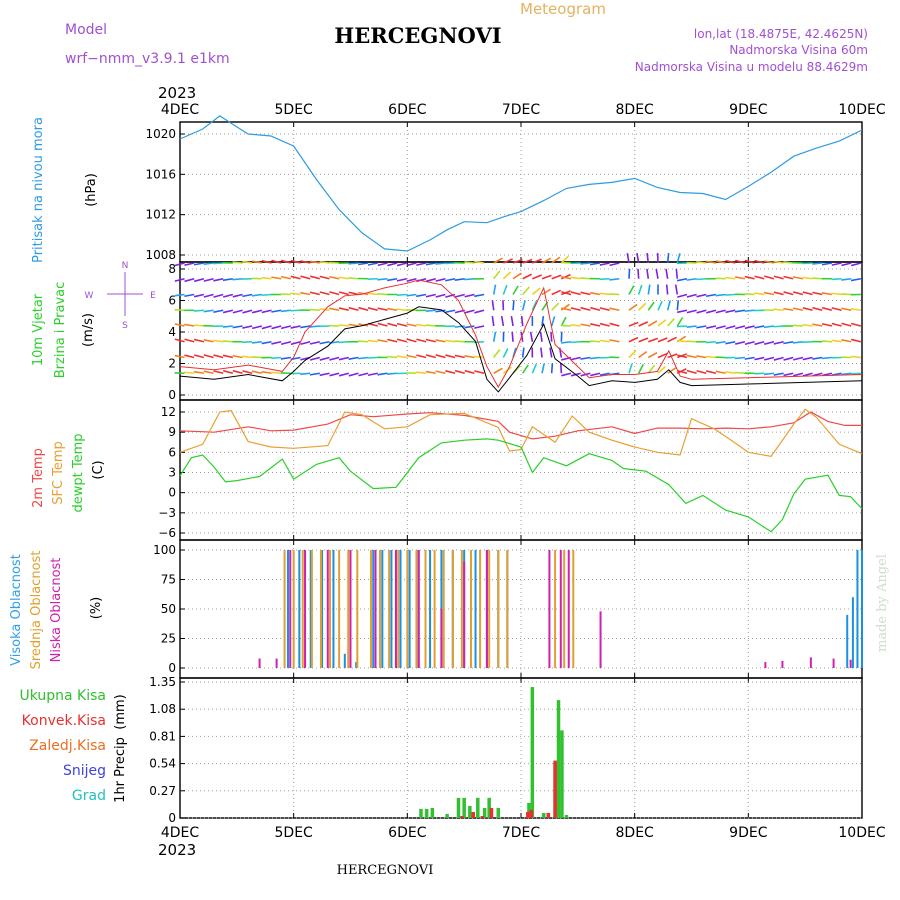  What do you see at coordinates (84, 771) in the screenshot?
I see `precip-legend-item: Snijeg` at bounding box center [84, 771].